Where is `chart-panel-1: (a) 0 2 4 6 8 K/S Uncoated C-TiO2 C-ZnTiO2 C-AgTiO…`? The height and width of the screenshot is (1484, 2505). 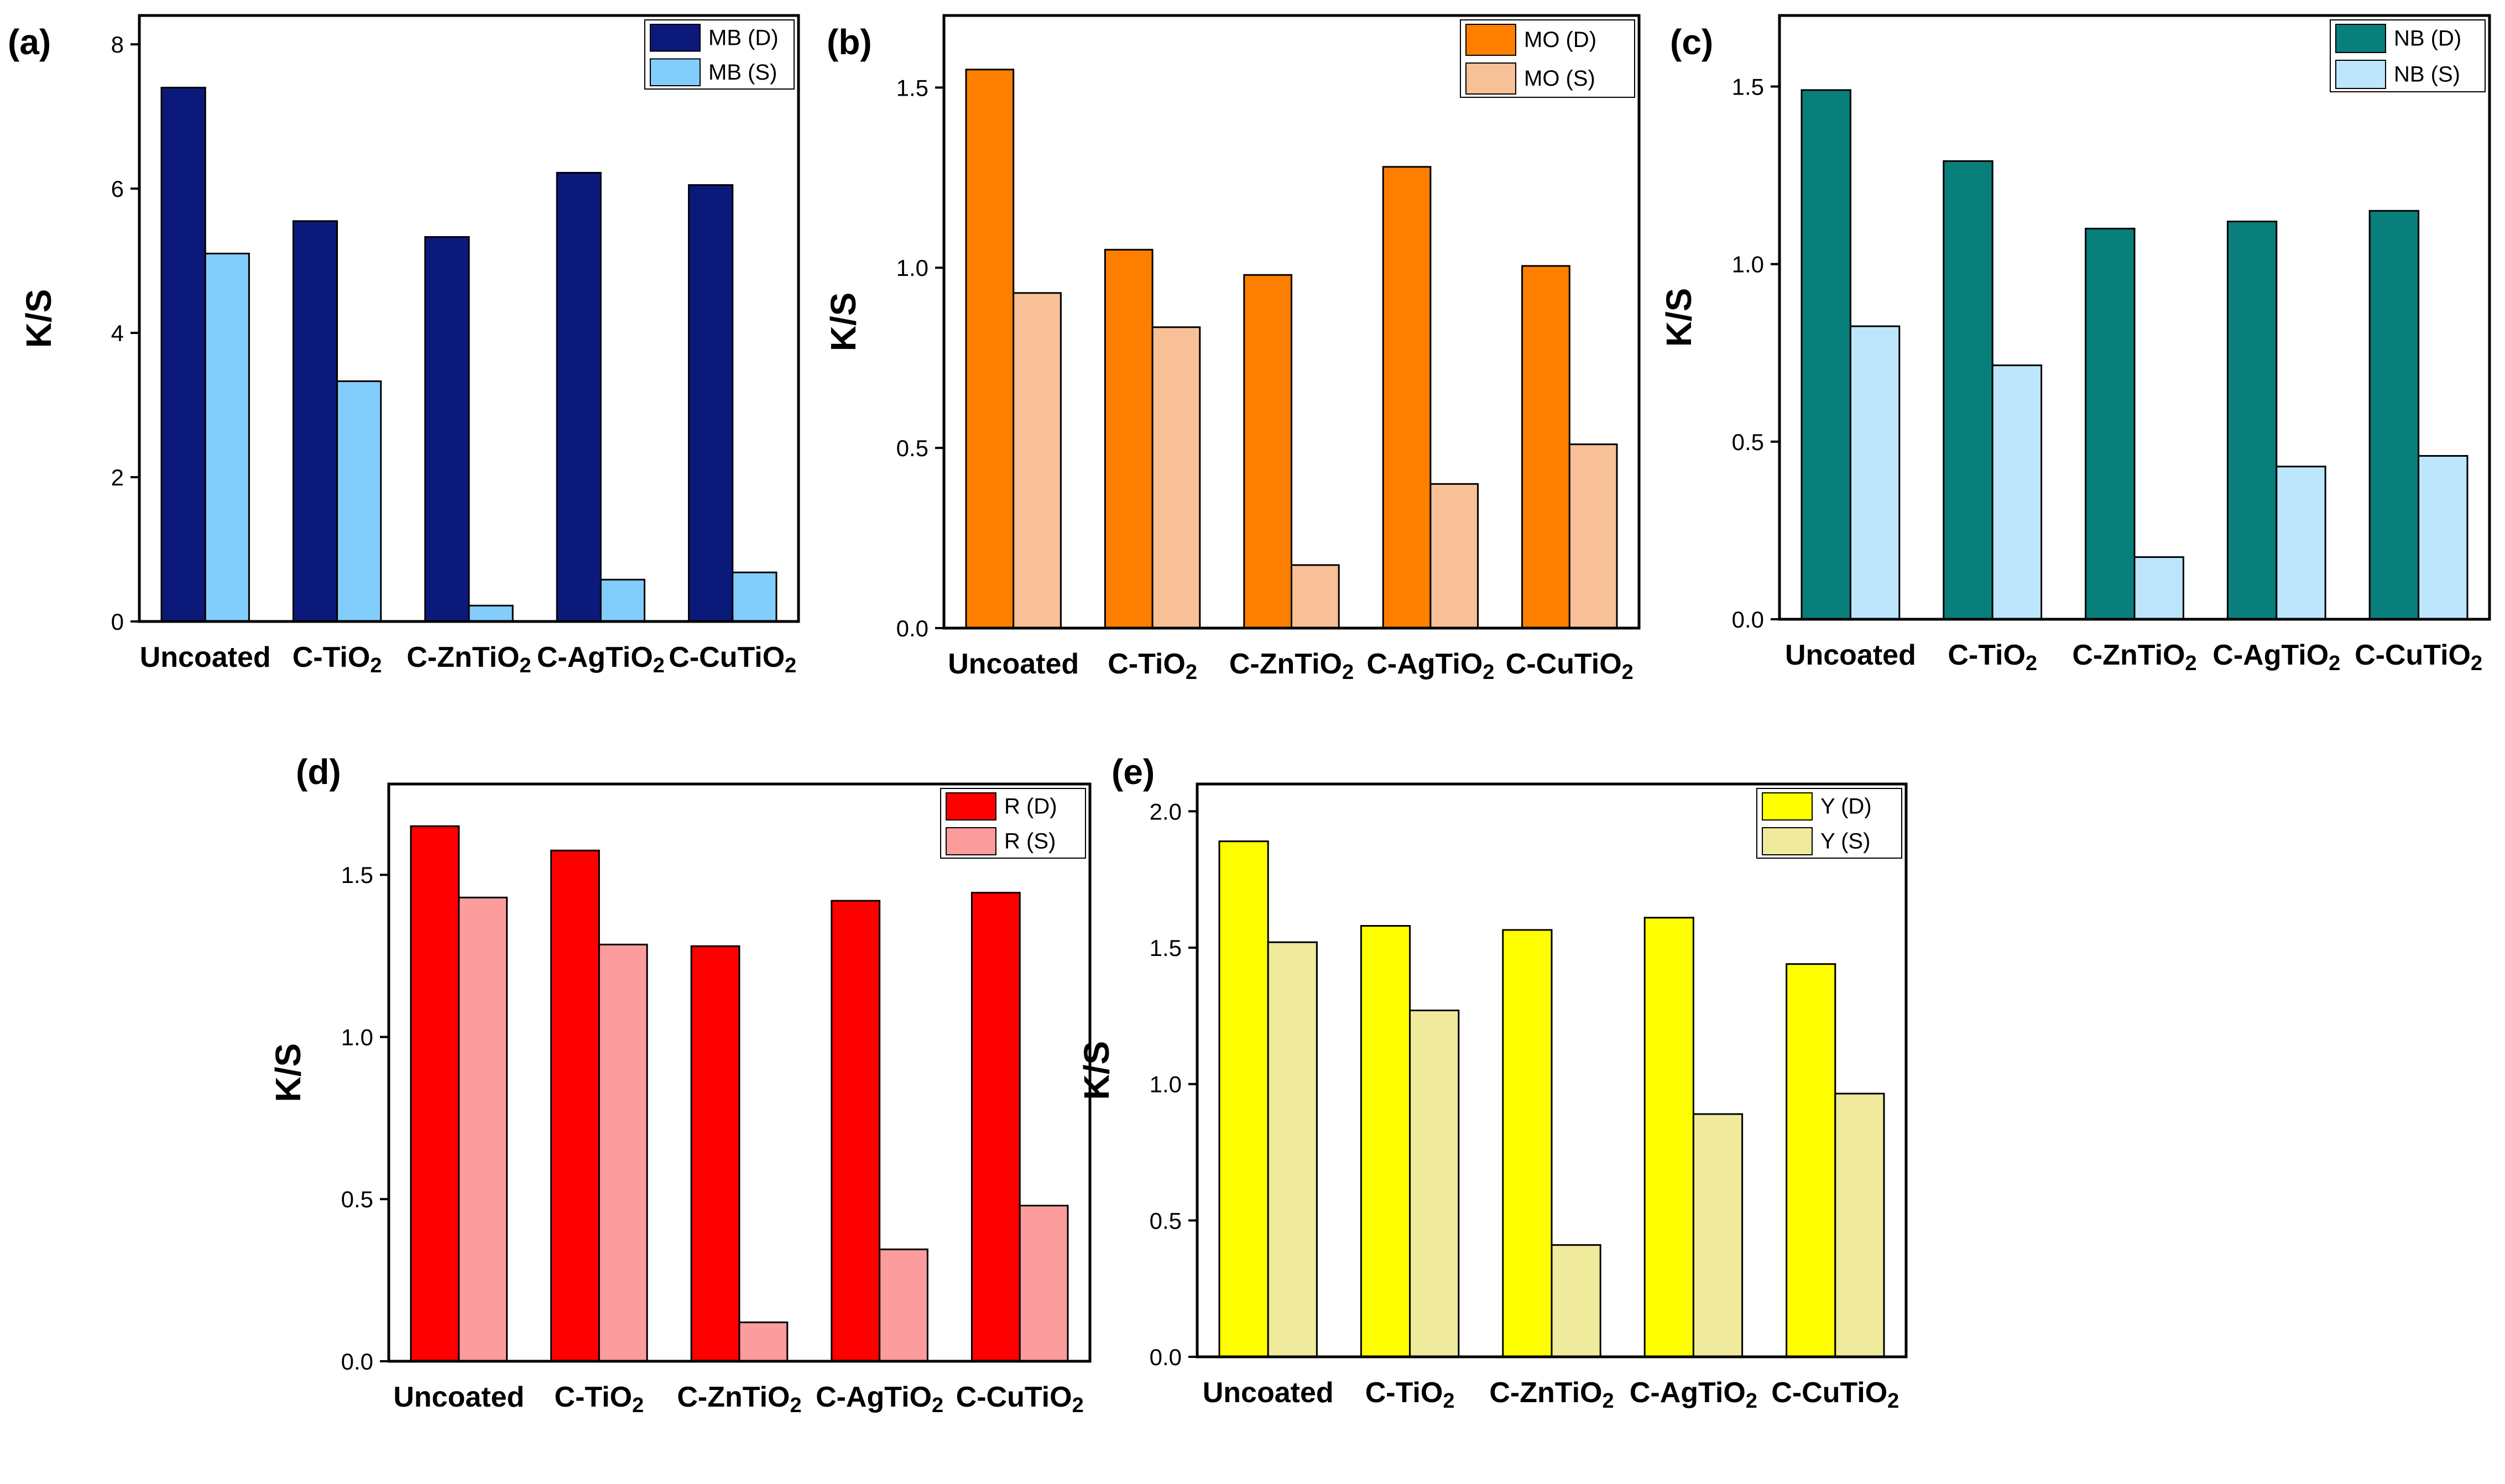
chart-panel-1: (a) 0 2 4 6 8 K/S Uncoated C-TiO2 C-ZnTiO2 C-AgTiO… is located at coordinates (404, 346).